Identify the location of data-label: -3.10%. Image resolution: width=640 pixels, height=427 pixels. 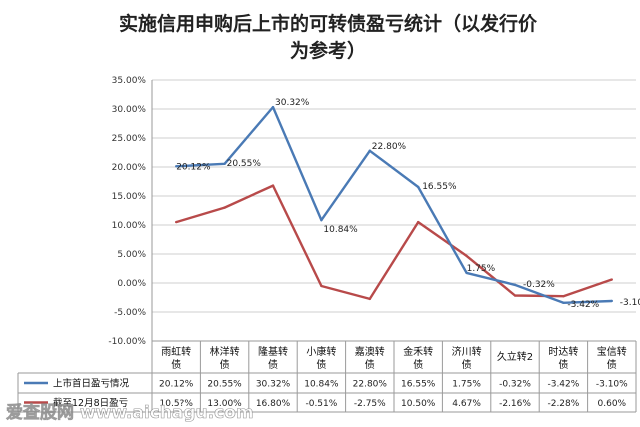
(630, 303).